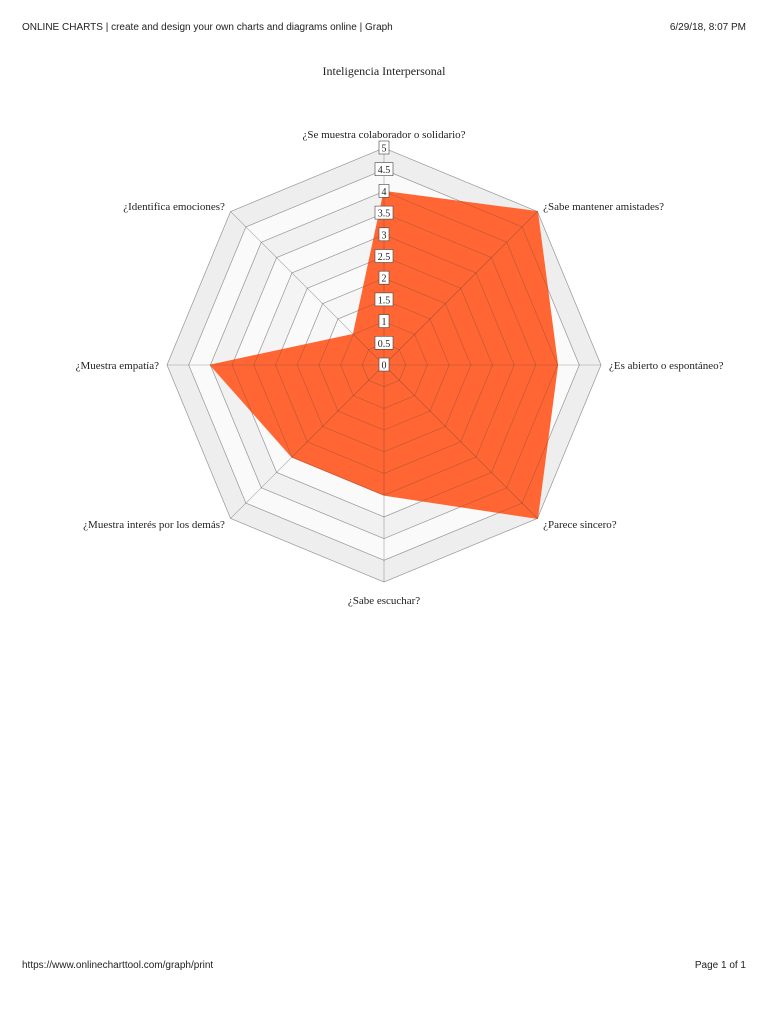  I want to click on axis-label: ¿Sabe mantener amistades?, so click(603, 207).